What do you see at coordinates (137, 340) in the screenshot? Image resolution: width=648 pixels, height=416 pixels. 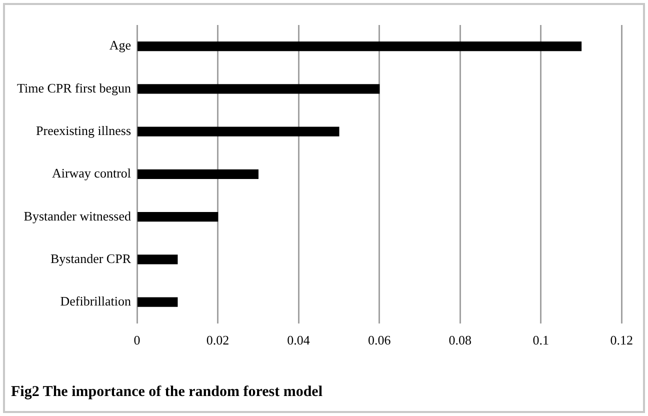 I see `x-tick-label: 0` at bounding box center [137, 340].